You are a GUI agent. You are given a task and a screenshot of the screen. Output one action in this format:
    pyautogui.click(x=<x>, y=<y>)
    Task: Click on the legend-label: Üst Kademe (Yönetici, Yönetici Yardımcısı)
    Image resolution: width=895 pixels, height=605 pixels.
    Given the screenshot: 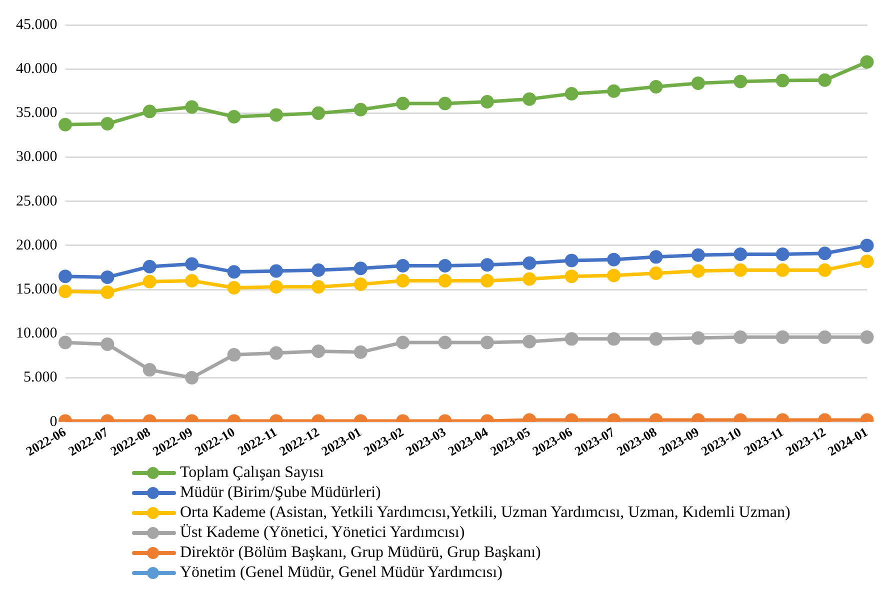 What is the action you would take?
    pyautogui.click(x=322, y=533)
    